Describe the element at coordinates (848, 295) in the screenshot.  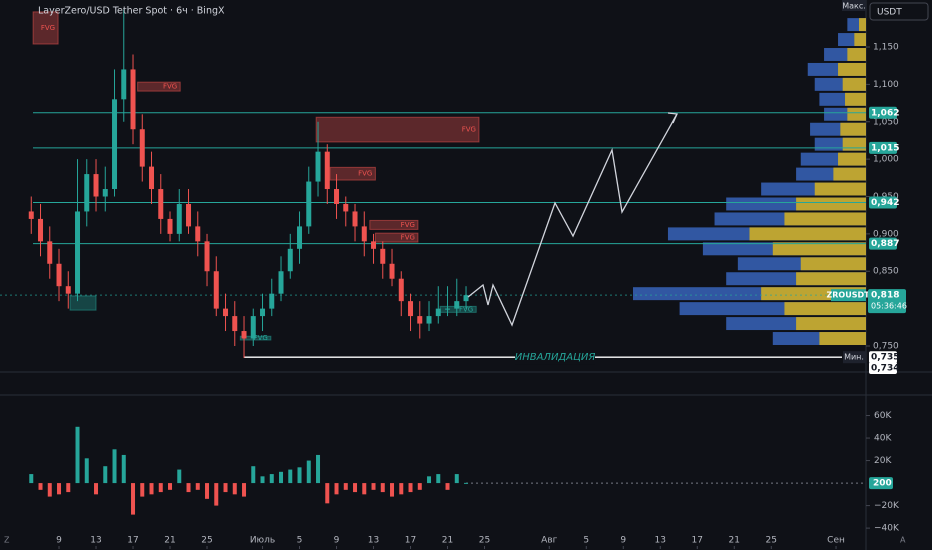
I see `symbol-badge` at that location.